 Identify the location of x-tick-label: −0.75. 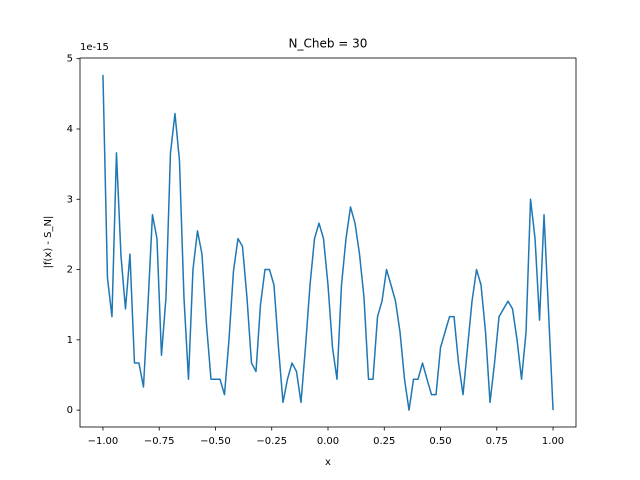
(159, 441).